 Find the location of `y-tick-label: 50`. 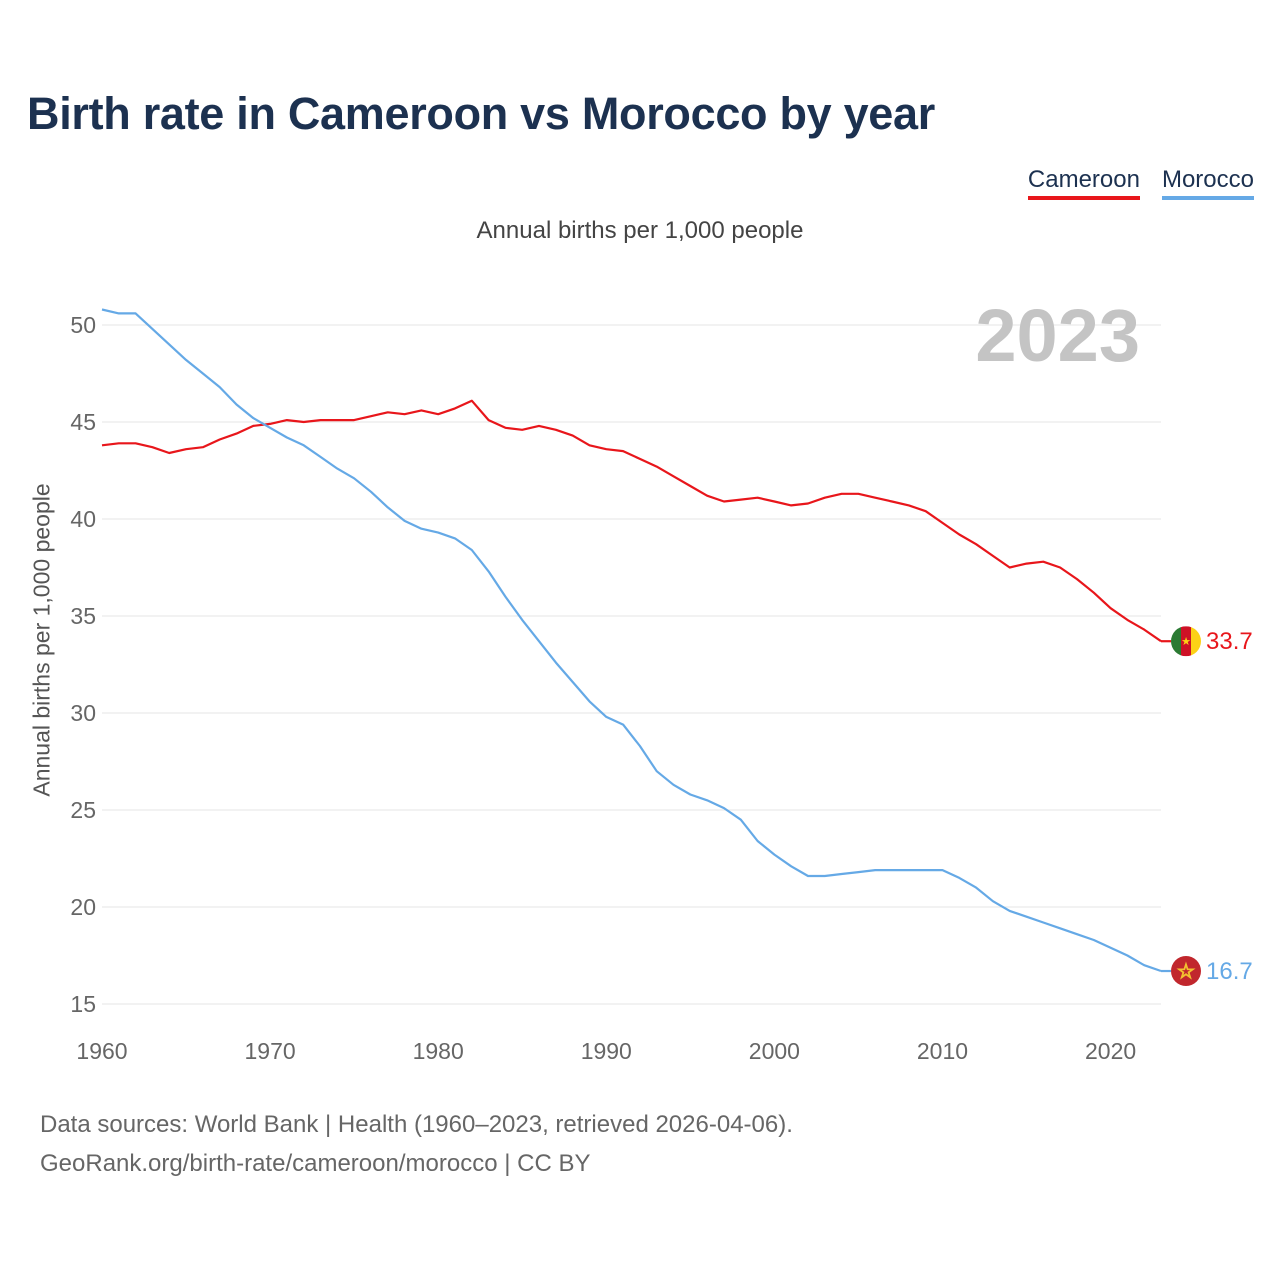

y-tick-label: 50 is located at coordinates (83, 325).